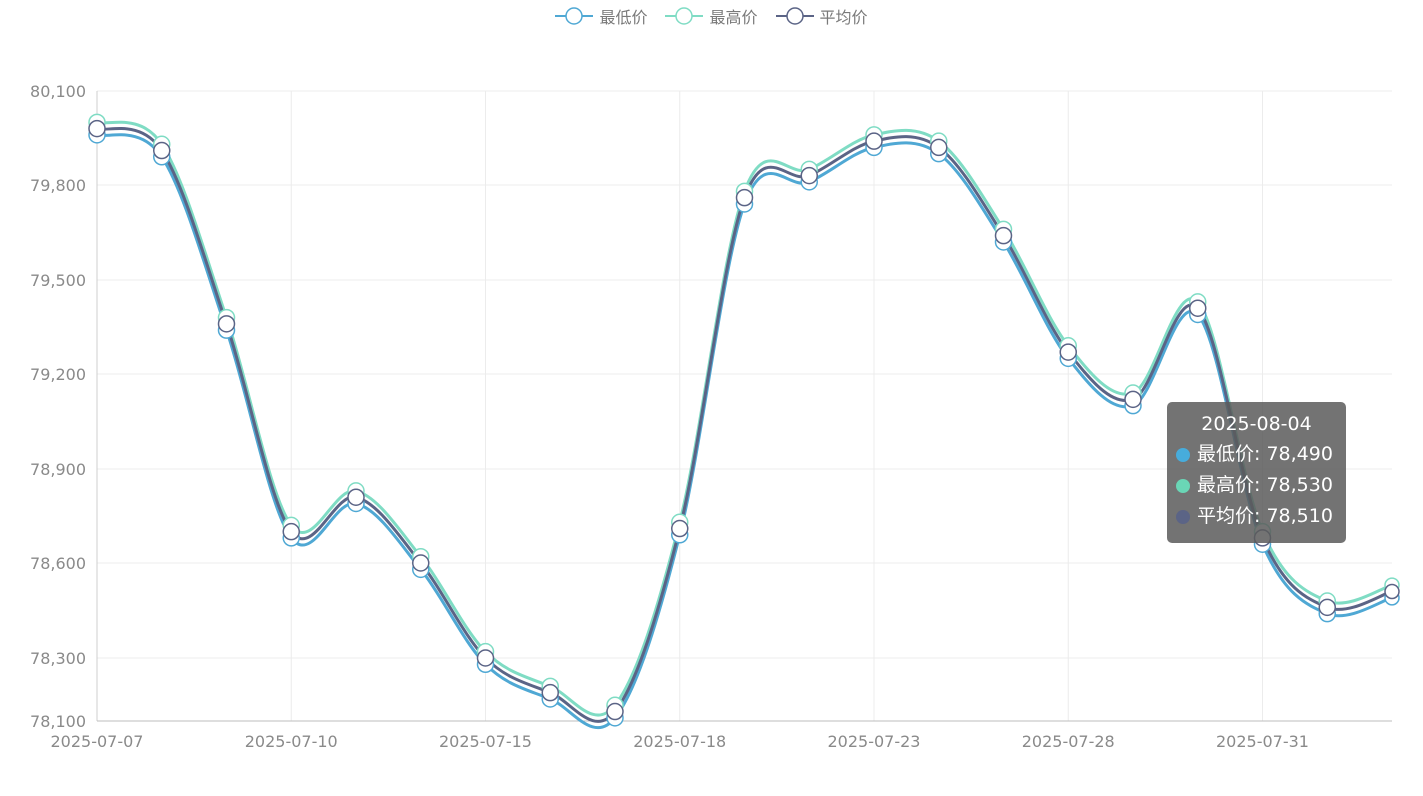 The height and width of the screenshot is (796, 1423). I want to click on y-tick-label: 79,500, so click(58, 280).